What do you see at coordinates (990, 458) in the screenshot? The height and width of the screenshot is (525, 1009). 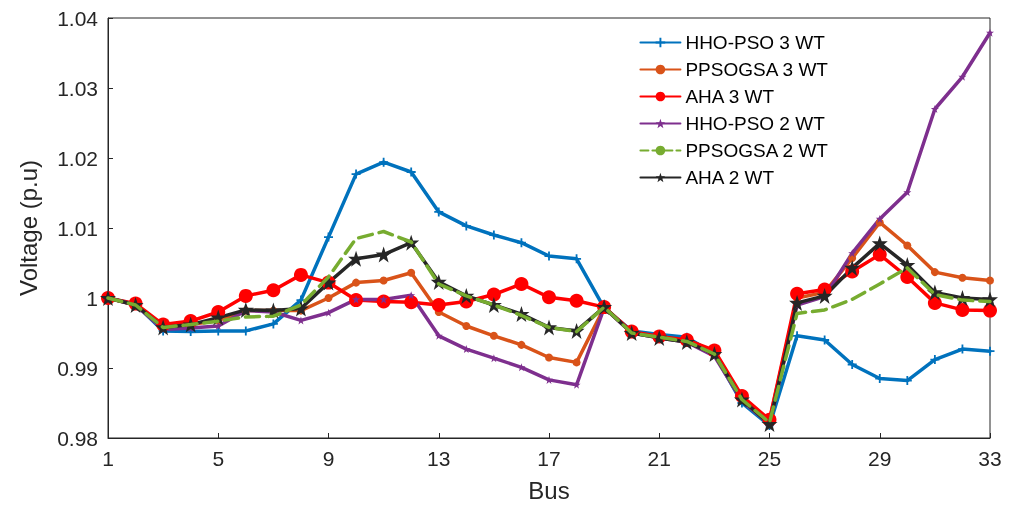 I see `x-tick-label: 33` at bounding box center [990, 458].